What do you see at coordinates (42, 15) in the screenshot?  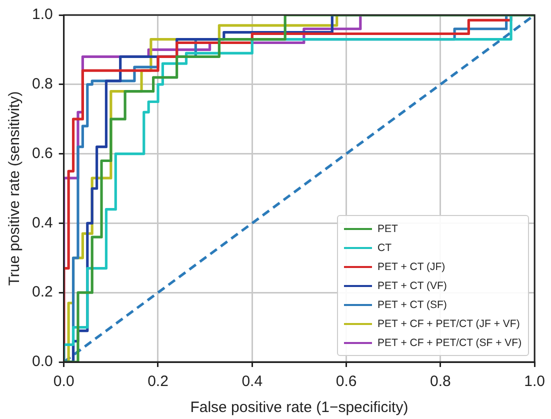 I see `y-tick-label: 1.0` at bounding box center [42, 15].